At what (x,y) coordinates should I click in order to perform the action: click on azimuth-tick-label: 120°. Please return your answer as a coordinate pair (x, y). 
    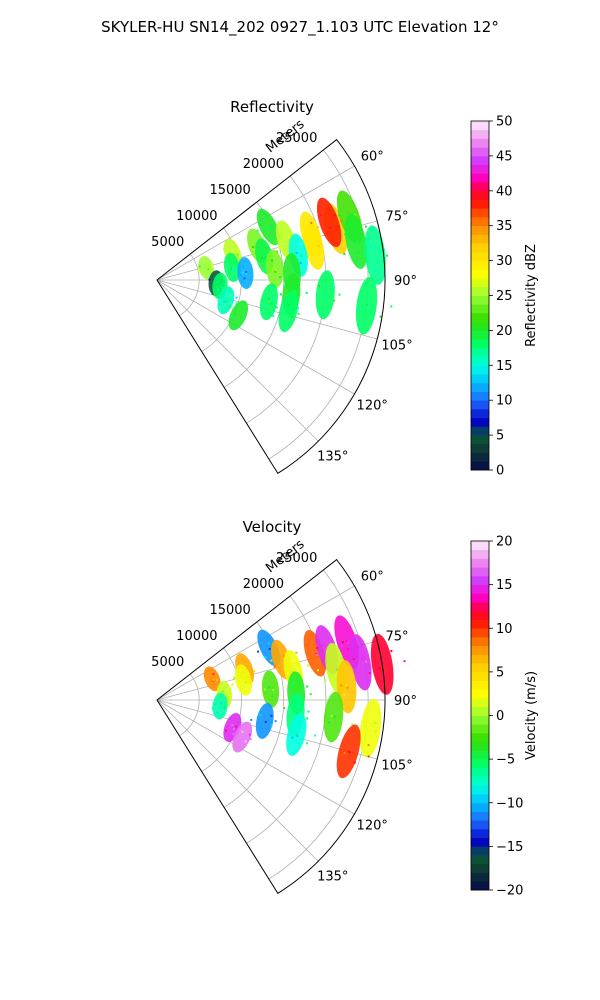
    Looking at the image, I should click on (372, 825).